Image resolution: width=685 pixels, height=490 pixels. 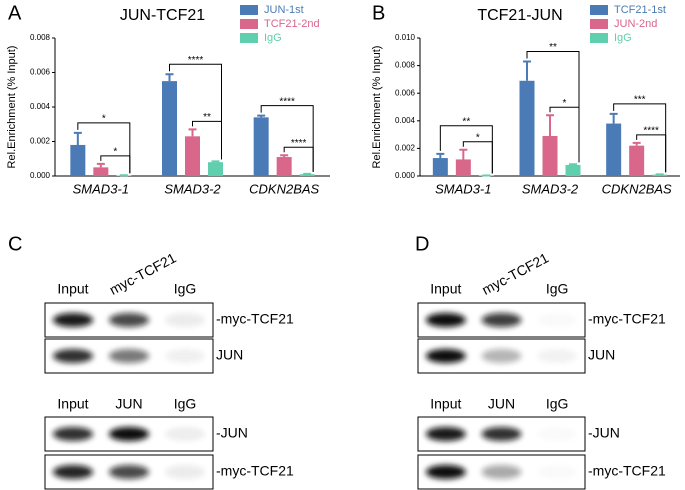 What do you see at coordinates (40, 141) in the screenshot?
I see `y-tick-label: 0.002` at bounding box center [40, 141].